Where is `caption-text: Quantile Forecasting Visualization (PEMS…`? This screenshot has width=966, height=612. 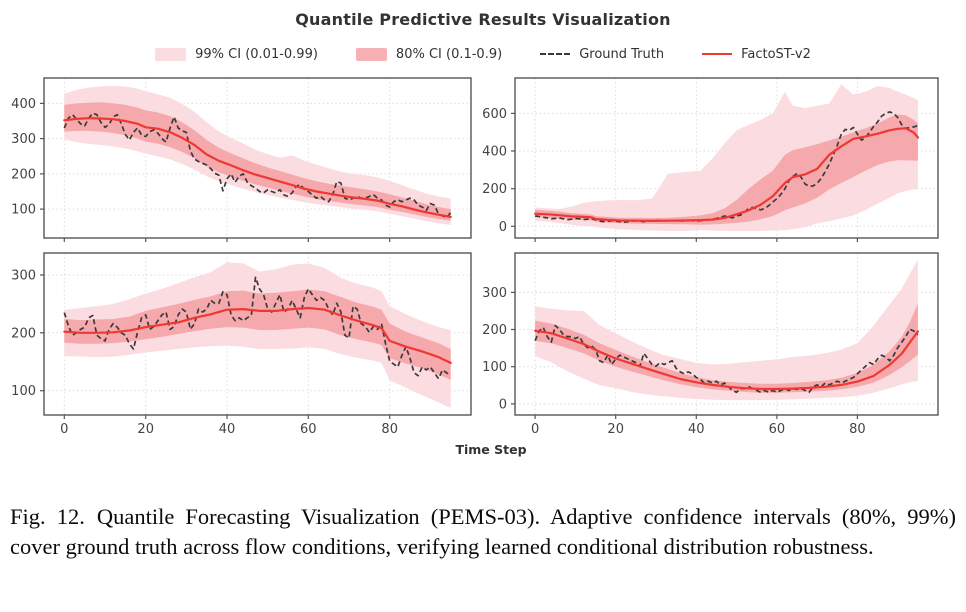 caption-text: Quantile Forecasting Visualization (PEMS… is located at coordinates (483, 531).